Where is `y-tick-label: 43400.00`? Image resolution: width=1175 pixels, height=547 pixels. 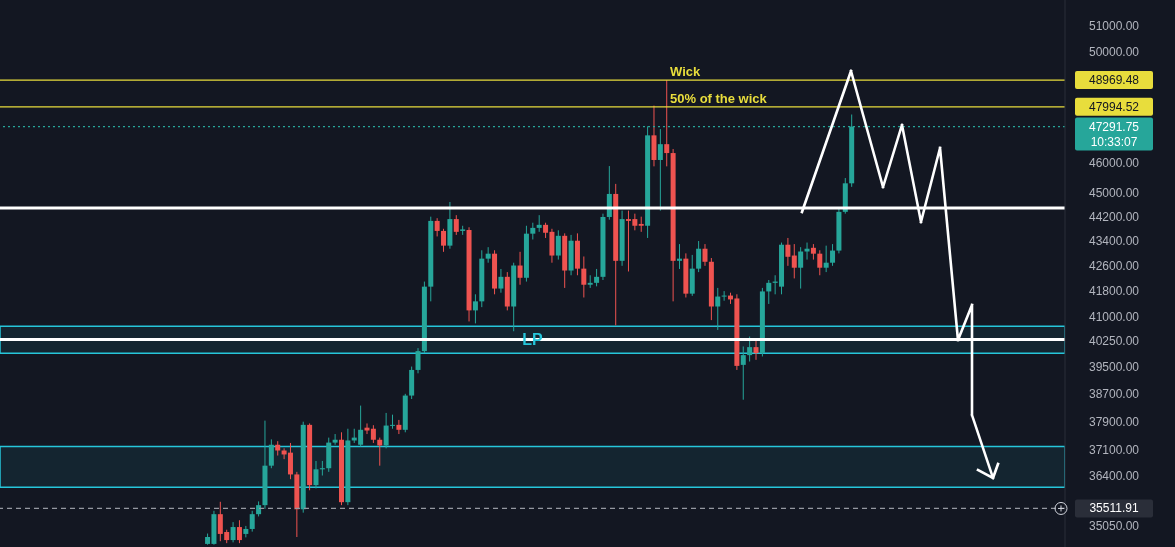
y-tick-label: 43400.00 is located at coordinates (1114, 241).